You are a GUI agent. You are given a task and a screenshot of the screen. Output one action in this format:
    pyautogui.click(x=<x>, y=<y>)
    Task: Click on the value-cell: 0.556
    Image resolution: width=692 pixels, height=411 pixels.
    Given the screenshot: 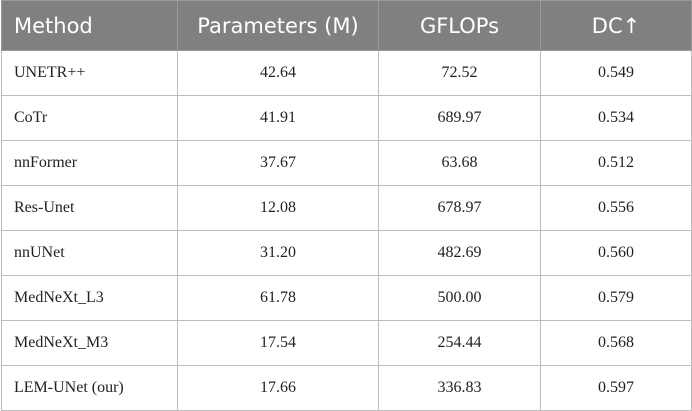 What is the action you would take?
    pyautogui.click(x=616, y=208)
    